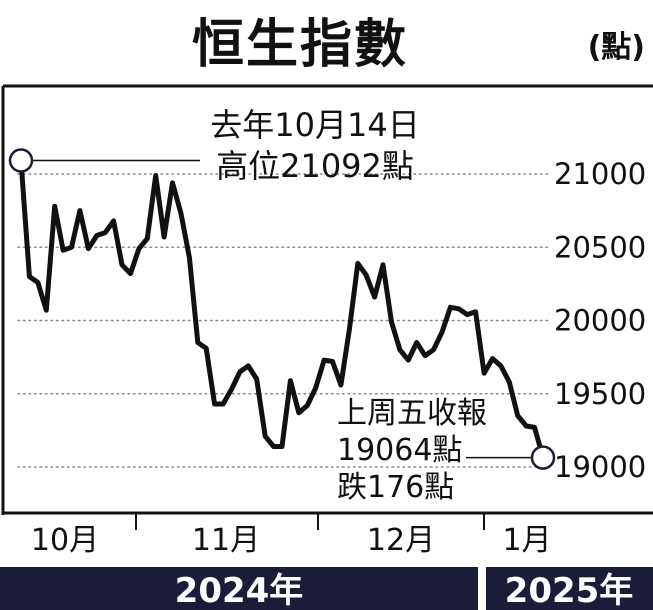 This screenshot has width=653, height=610. Describe the element at coordinates (401, 540) in the screenshot. I see `x-tick-label: 12月` at that location.